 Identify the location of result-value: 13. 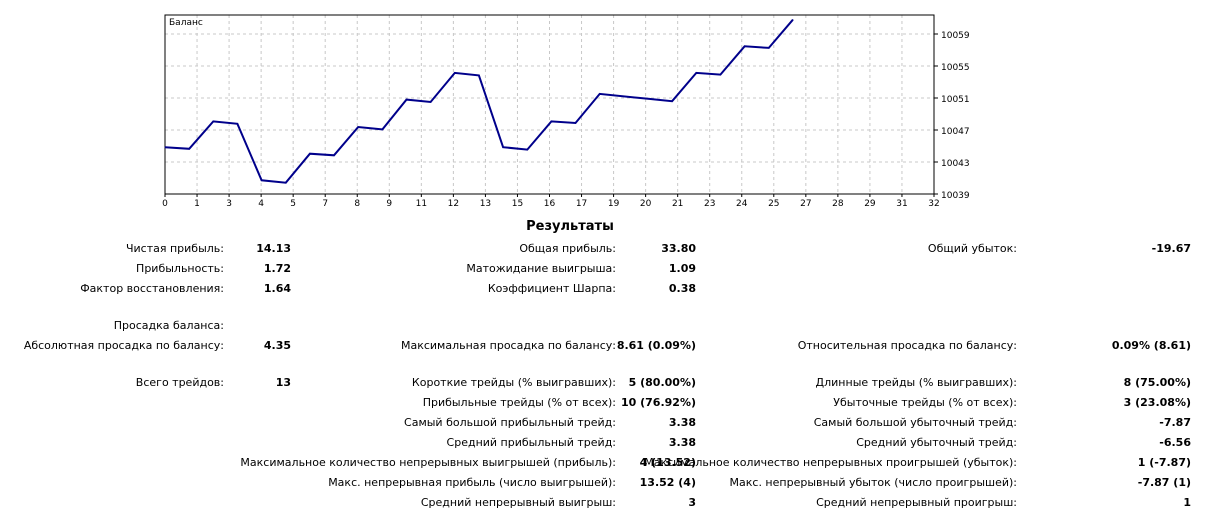
(283, 382).